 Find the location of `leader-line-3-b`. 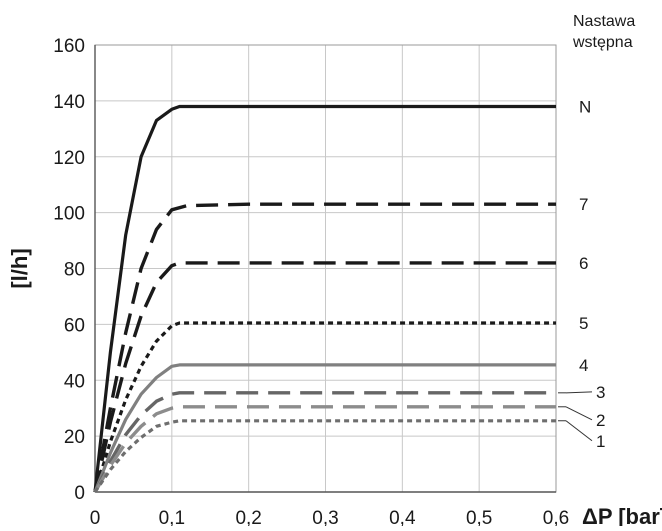

leader-line-3-b is located at coordinates (579, 392).